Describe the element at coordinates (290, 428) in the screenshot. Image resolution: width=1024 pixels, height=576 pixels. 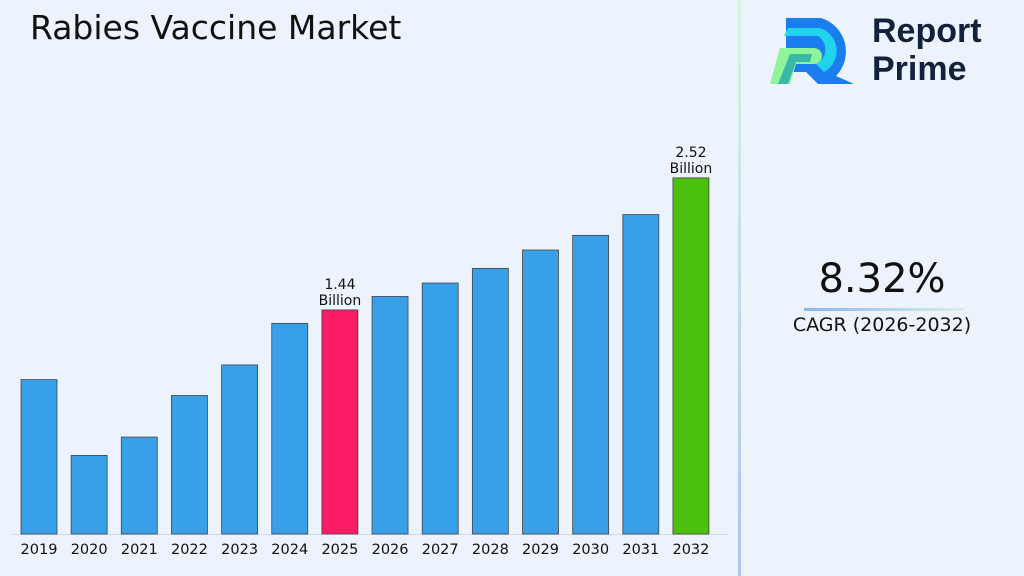
I see `bar-2024` at that location.